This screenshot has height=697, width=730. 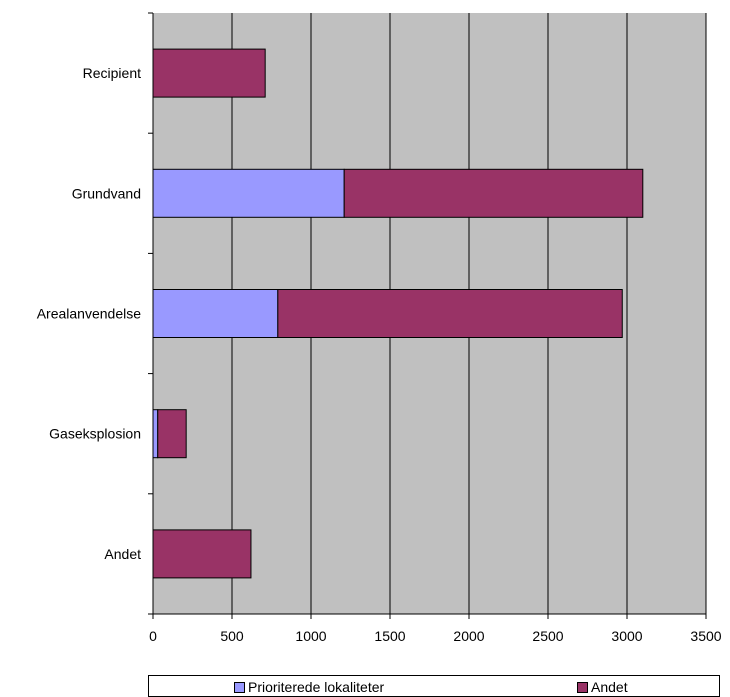 What do you see at coordinates (705, 636) in the screenshot?
I see `x-tick-label-7: 3500` at bounding box center [705, 636].